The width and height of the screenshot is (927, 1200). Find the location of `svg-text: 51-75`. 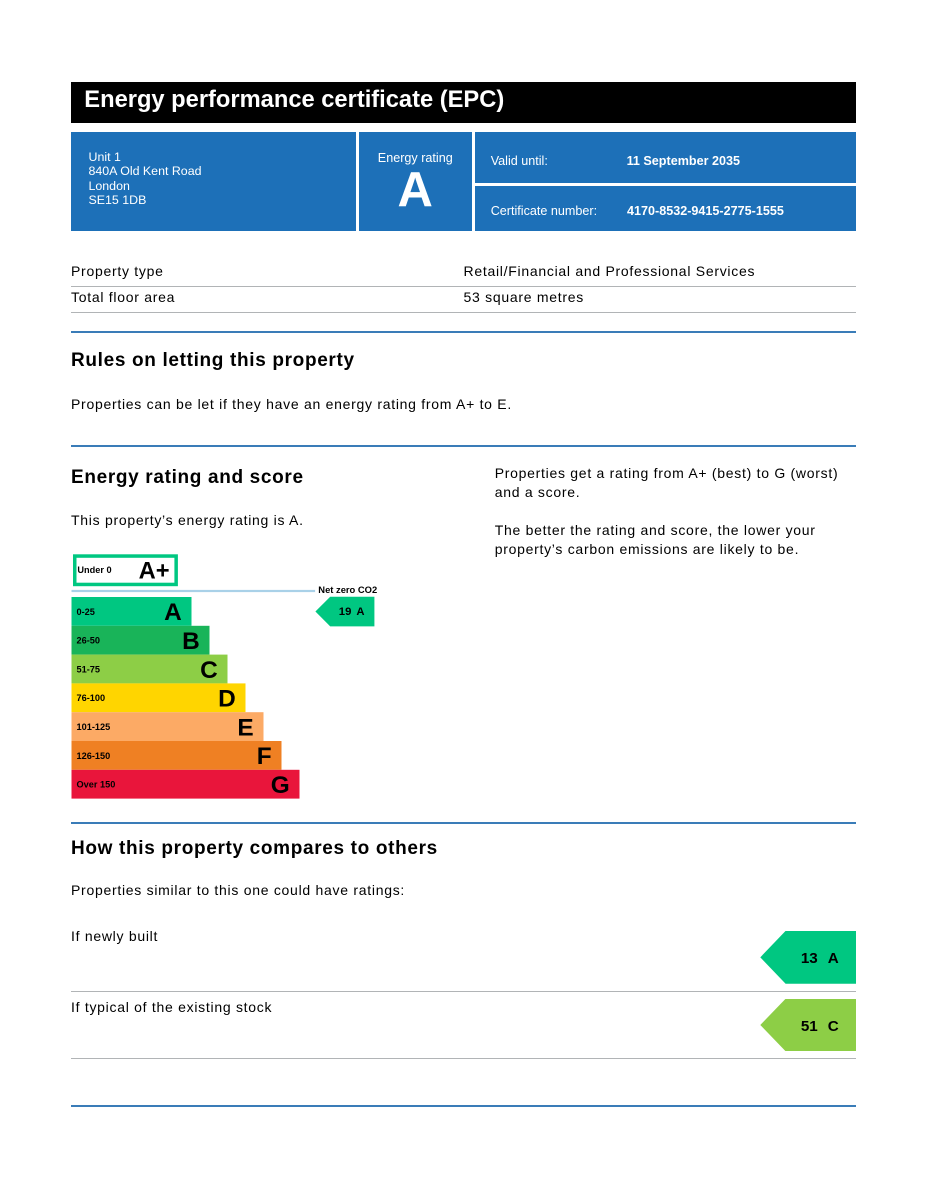

svg-text: 51-75 is located at coordinates (89, 669).